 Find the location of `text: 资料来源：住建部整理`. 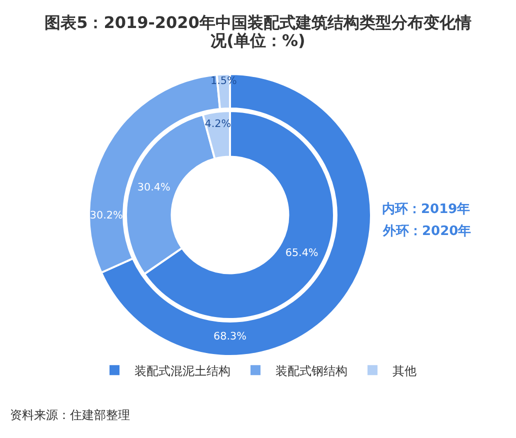

text: 资料来源：住建部整理 is located at coordinates (70, 415).